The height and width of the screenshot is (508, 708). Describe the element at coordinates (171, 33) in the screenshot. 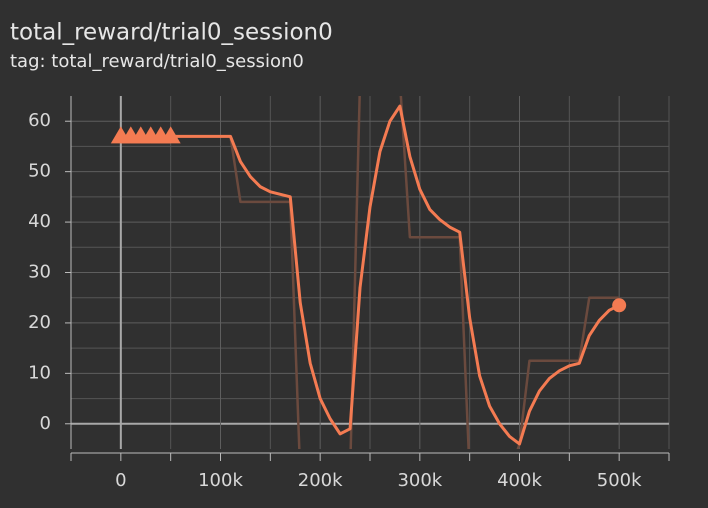

I see `chart-title: total_reward/trial0_session0` at that location.